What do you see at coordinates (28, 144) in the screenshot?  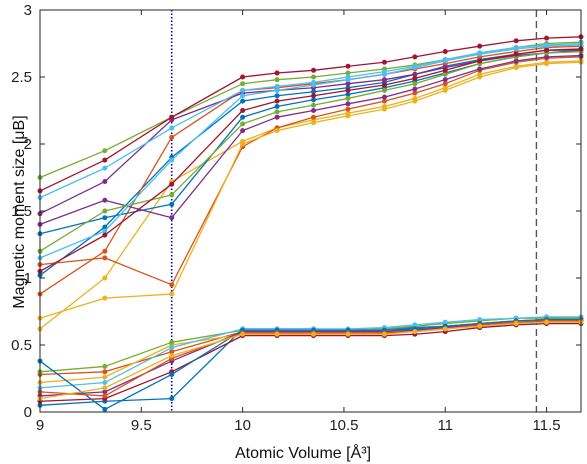 I see `y-tick-label: 2` at bounding box center [28, 144].